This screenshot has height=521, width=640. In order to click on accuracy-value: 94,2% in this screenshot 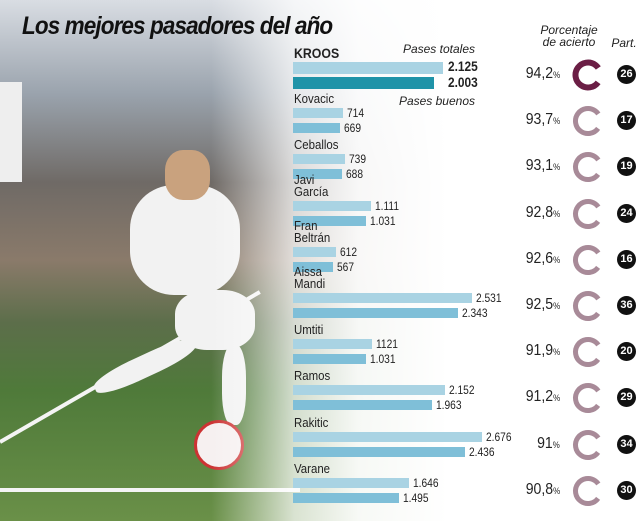, I will do `click(543, 74)`.